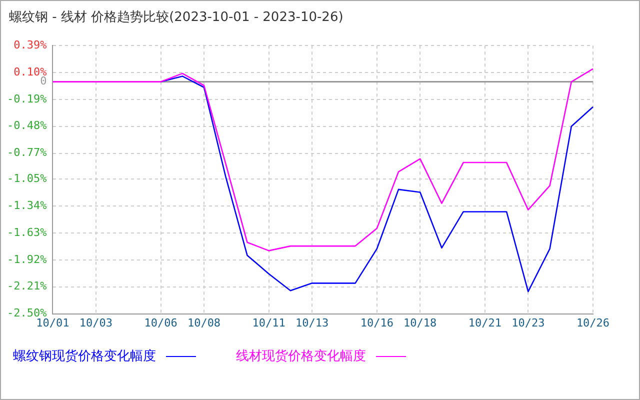 The height and width of the screenshot is (400, 640). Describe the element at coordinates (420, 323) in the screenshot. I see `x-tick-label: 10/18` at that location.